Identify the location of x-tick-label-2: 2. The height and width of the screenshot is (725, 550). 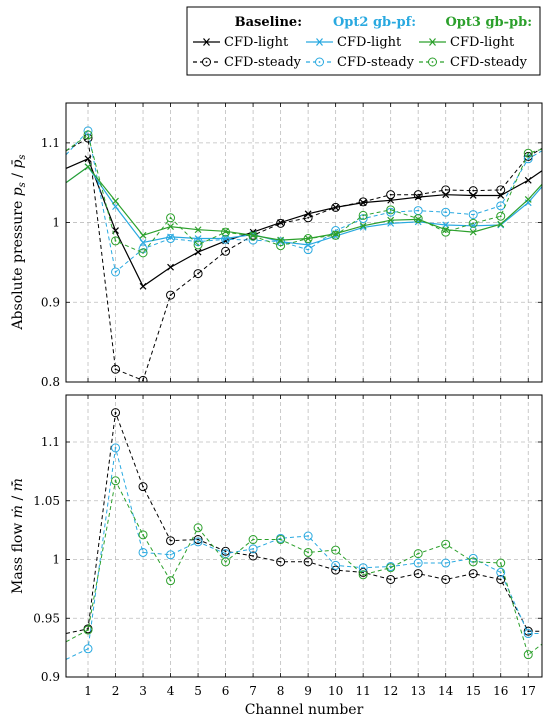
(116, 691).